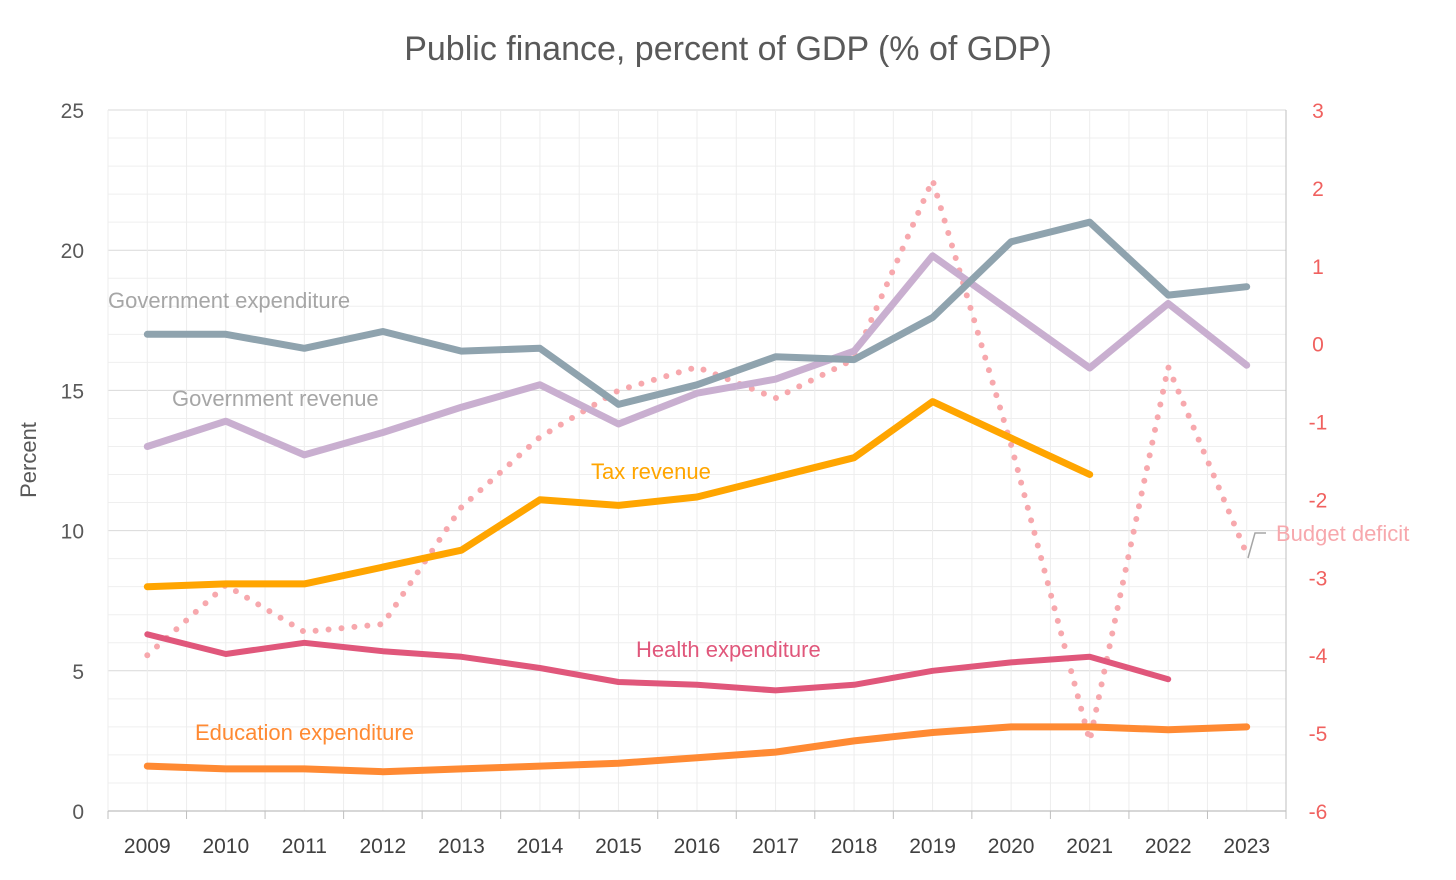 This screenshot has width=1456, height=880. I want to click on x-tick-label: 2016, so click(697, 846).